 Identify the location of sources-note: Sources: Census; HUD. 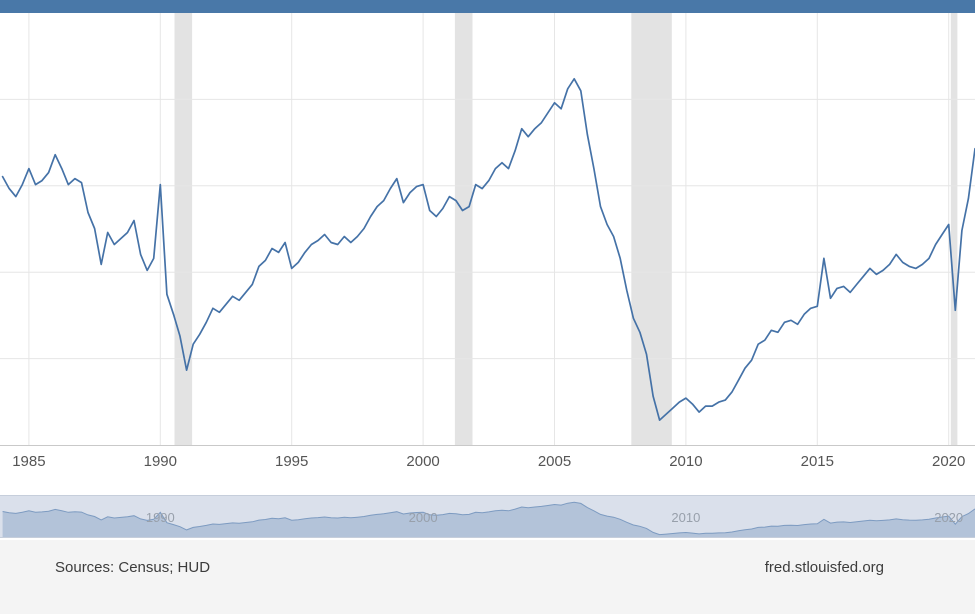
(133, 567).